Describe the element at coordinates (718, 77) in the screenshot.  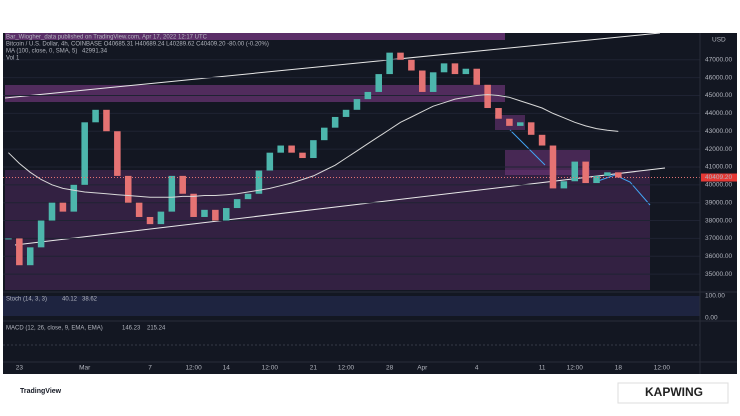
I see `y-tick-label: 46000.00` at that location.